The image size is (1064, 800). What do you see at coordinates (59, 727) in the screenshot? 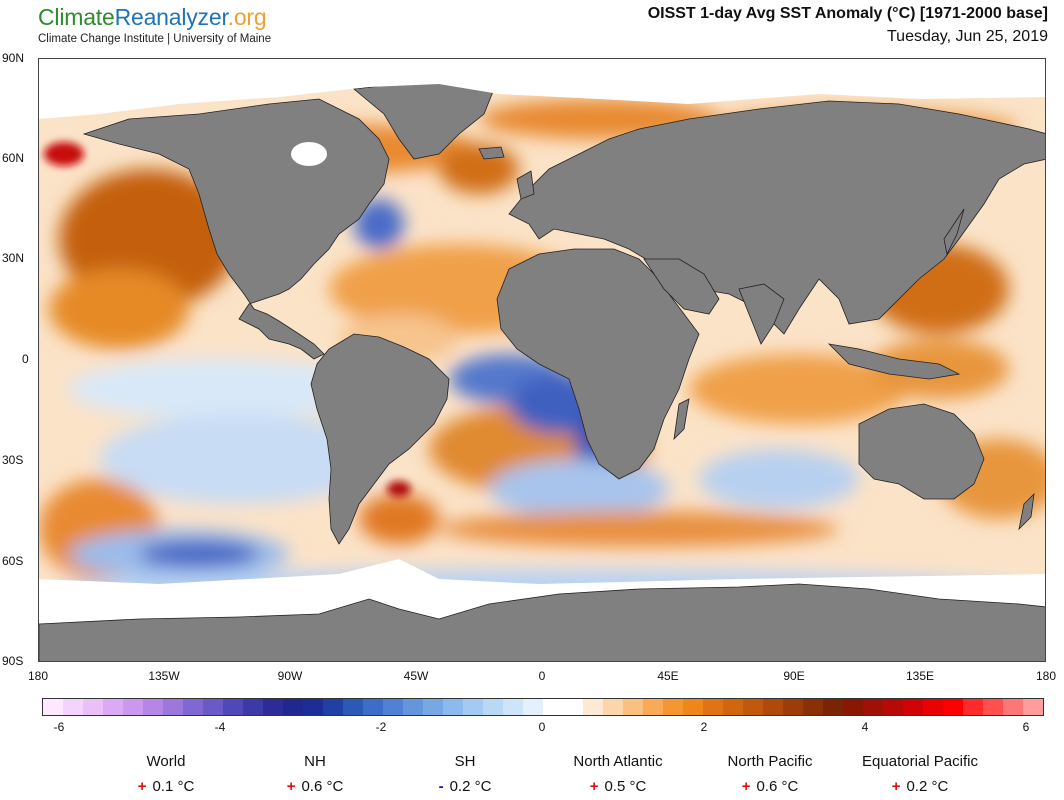
I see `colorbar-tick-minus6: -6` at bounding box center [59, 727].